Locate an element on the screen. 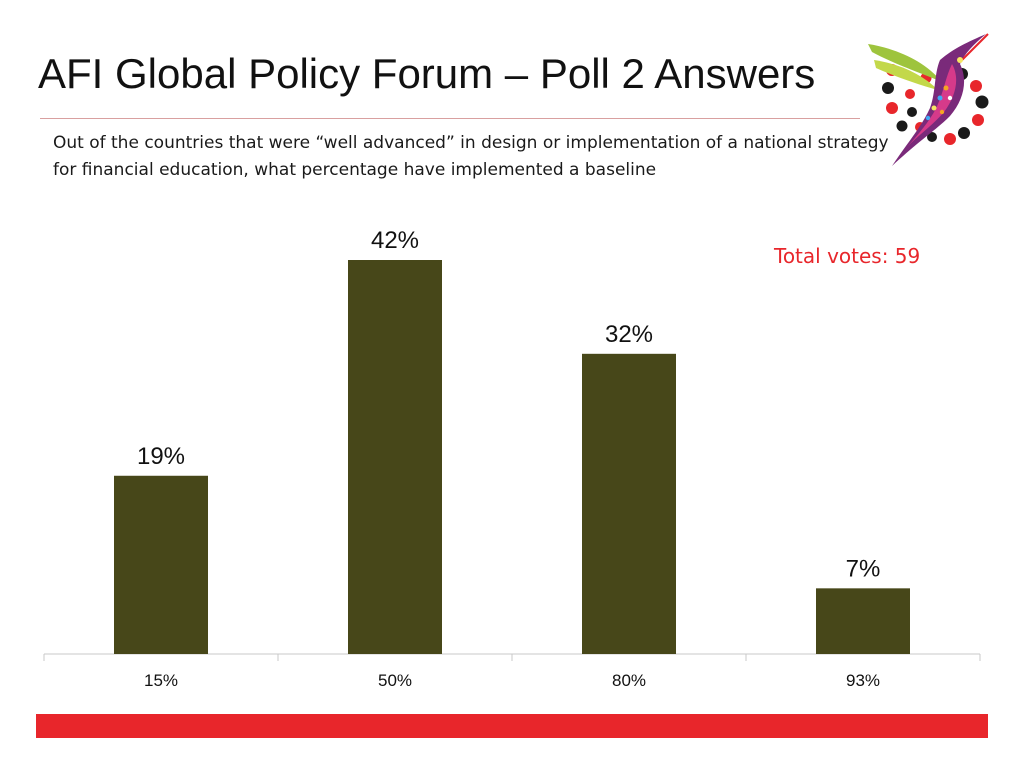 The height and width of the screenshot is (768, 1024). total-votes: Total votes: 59 is located at coordinates (847, 256).